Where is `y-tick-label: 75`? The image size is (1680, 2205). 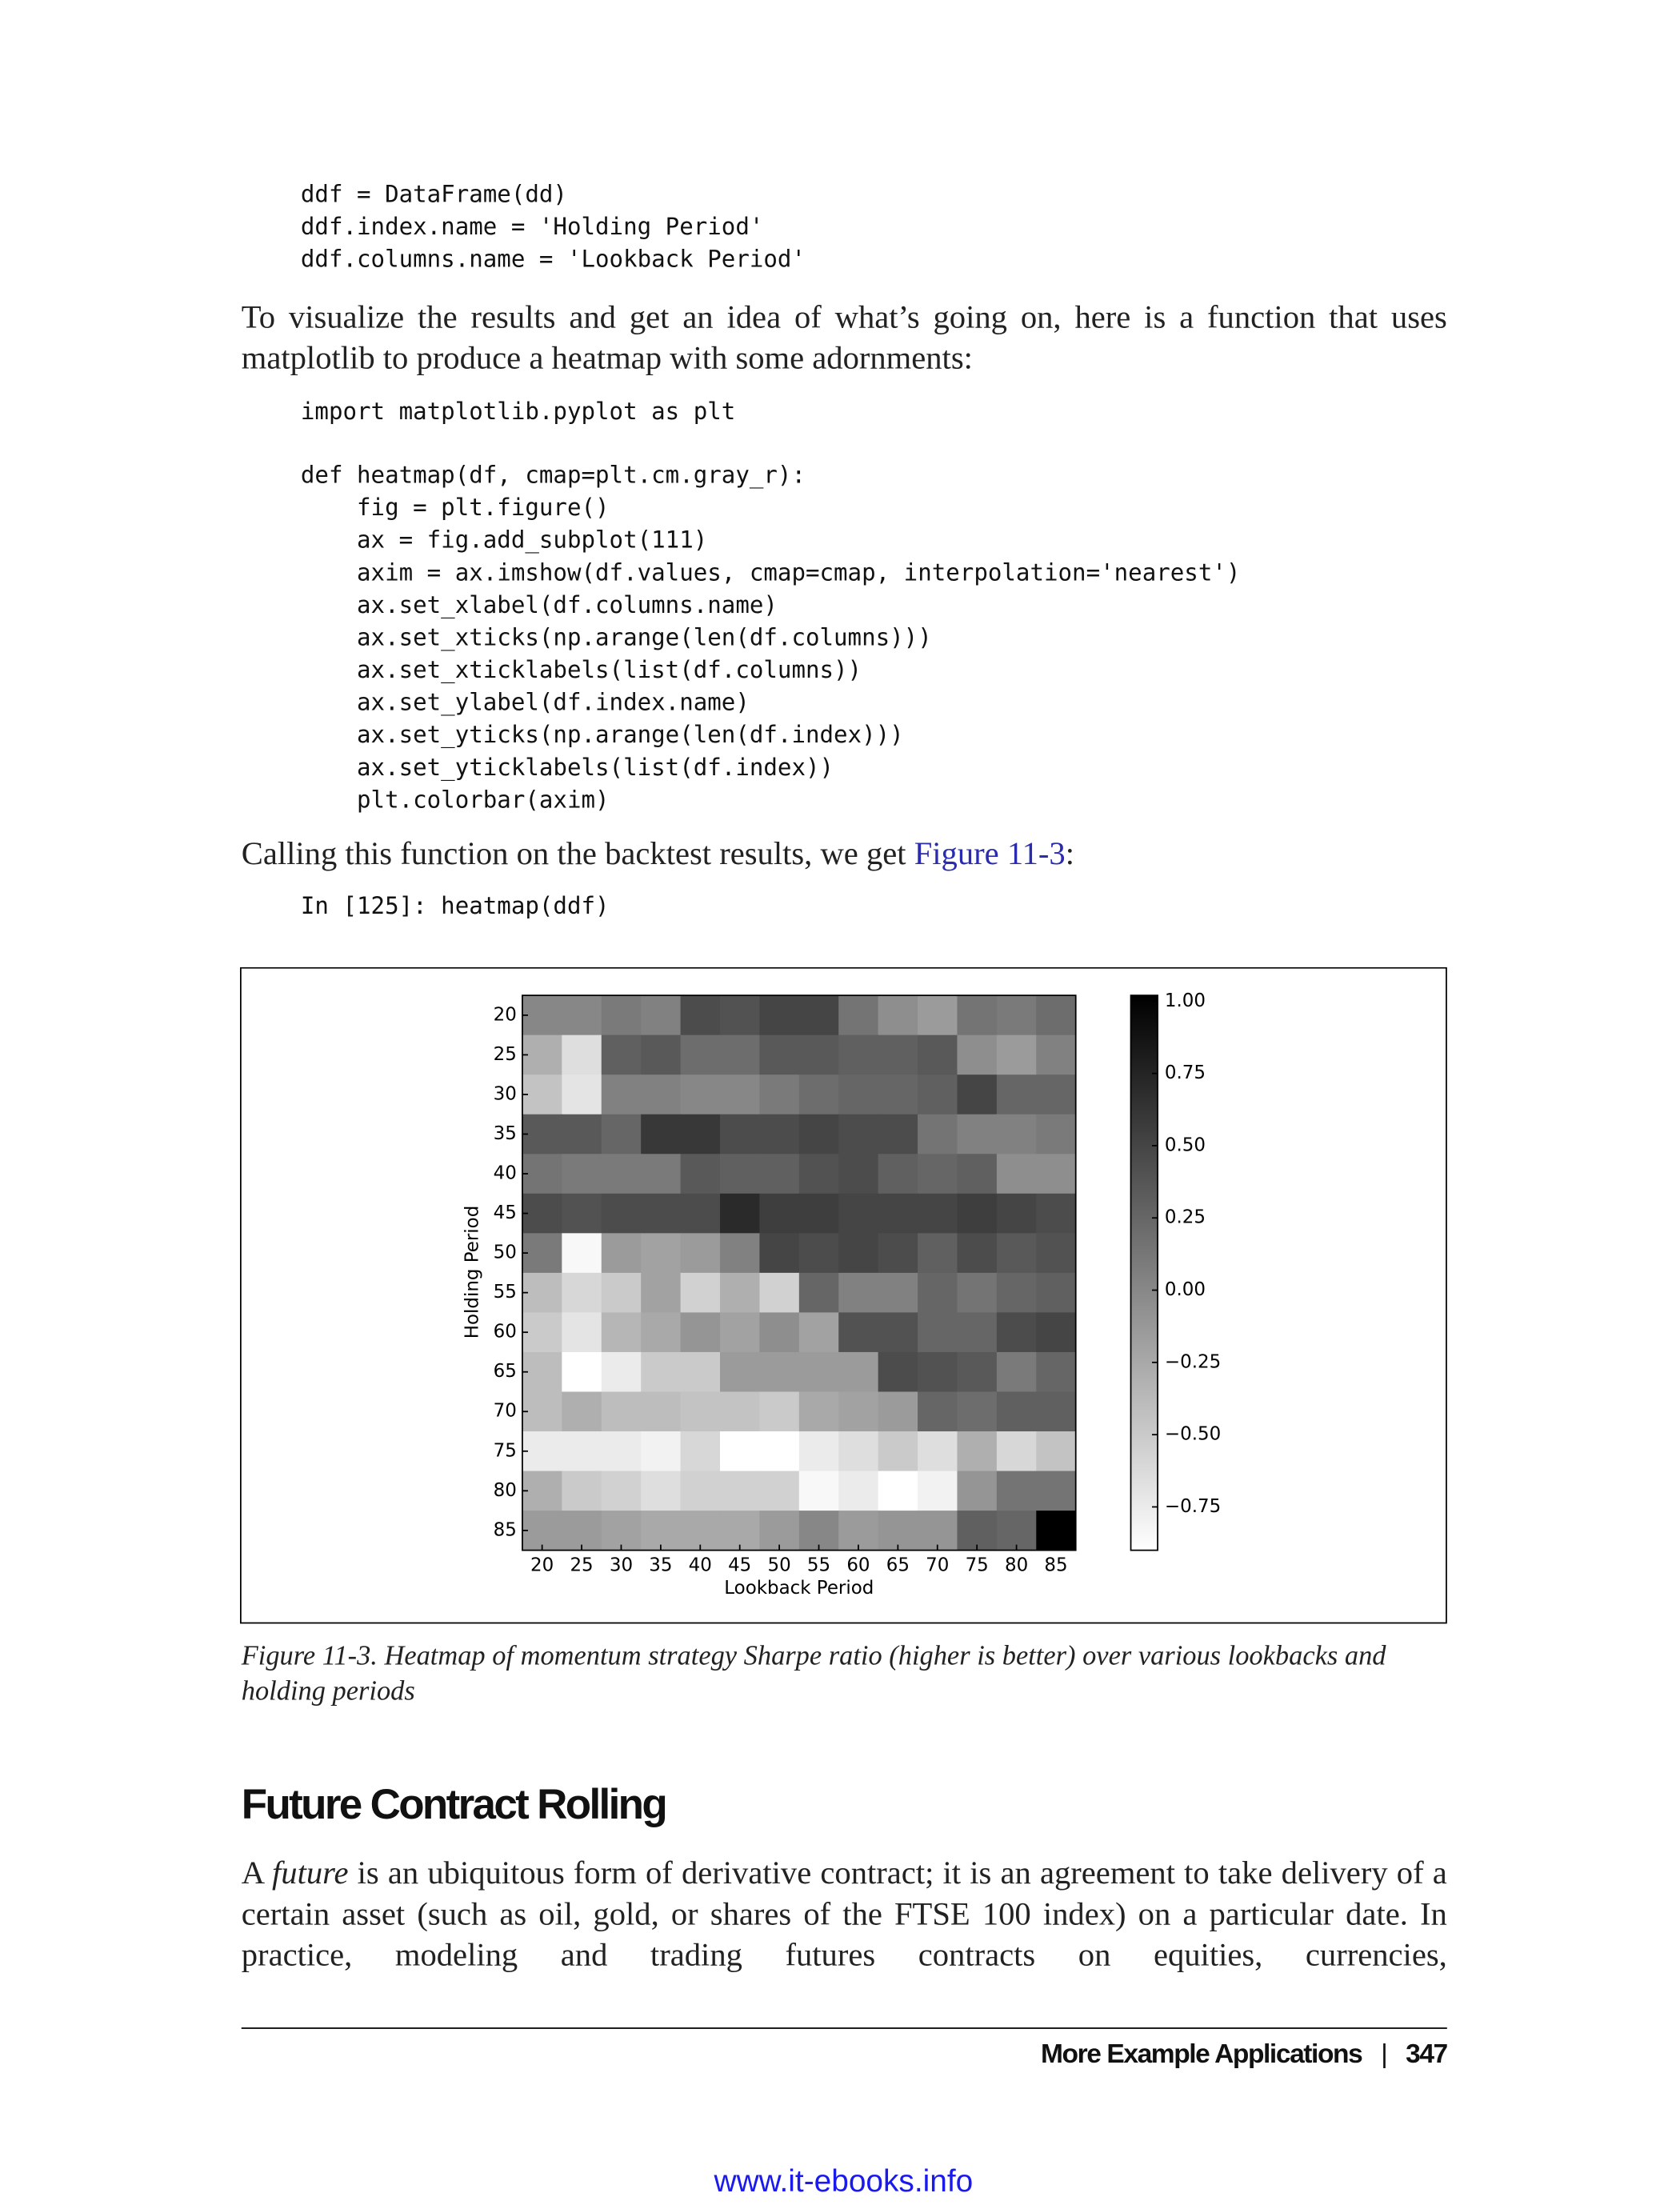 y-tick-label: 75 is located at coordinates (505, 1450).